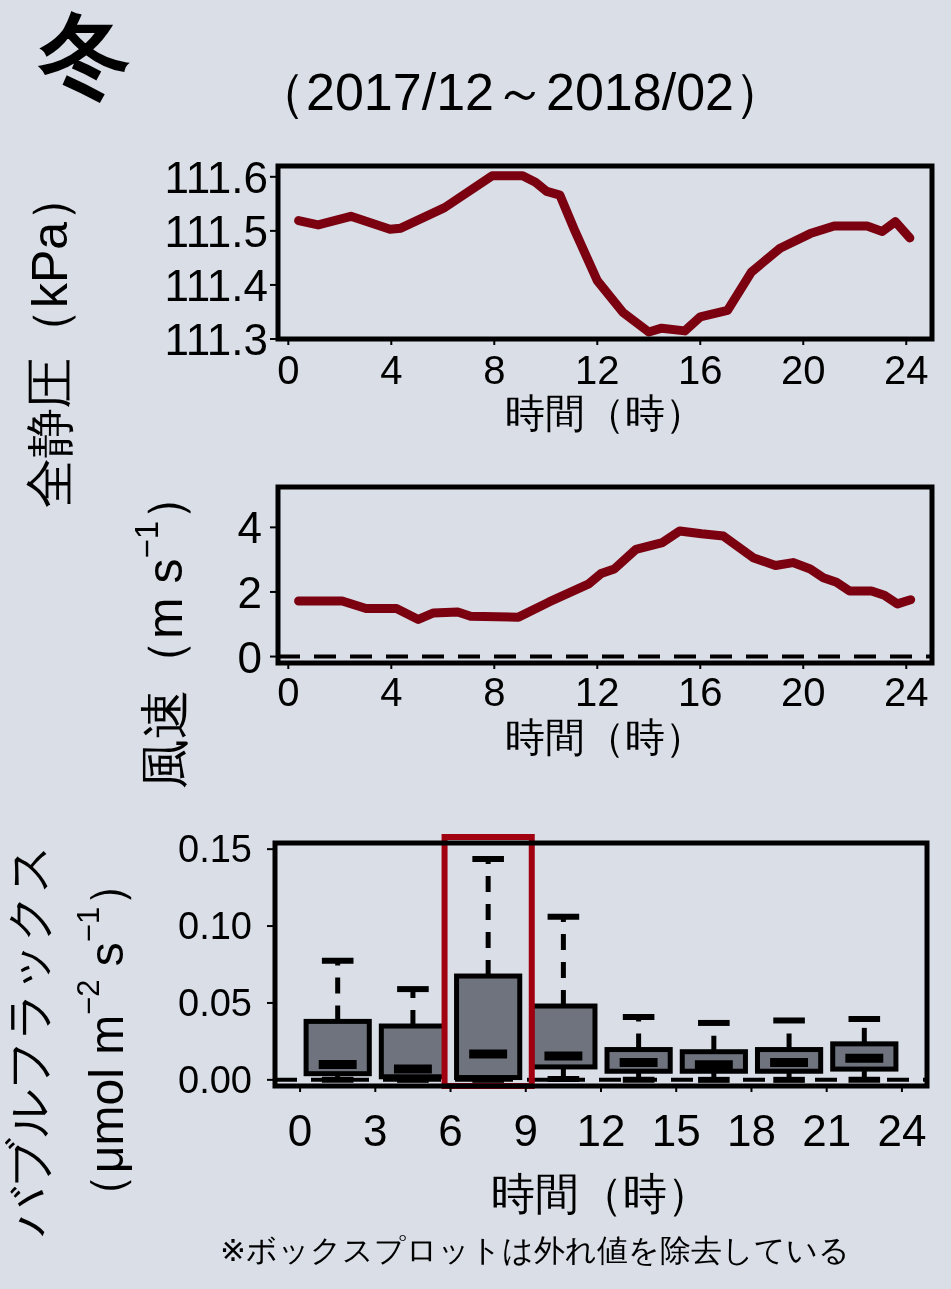 The height and width of the screenshot is (1289, 951). Describe the element at coordinates (520, 92) in the screenshot. I see `chart-subtitle: （2017/12～2018/02）` at that location.